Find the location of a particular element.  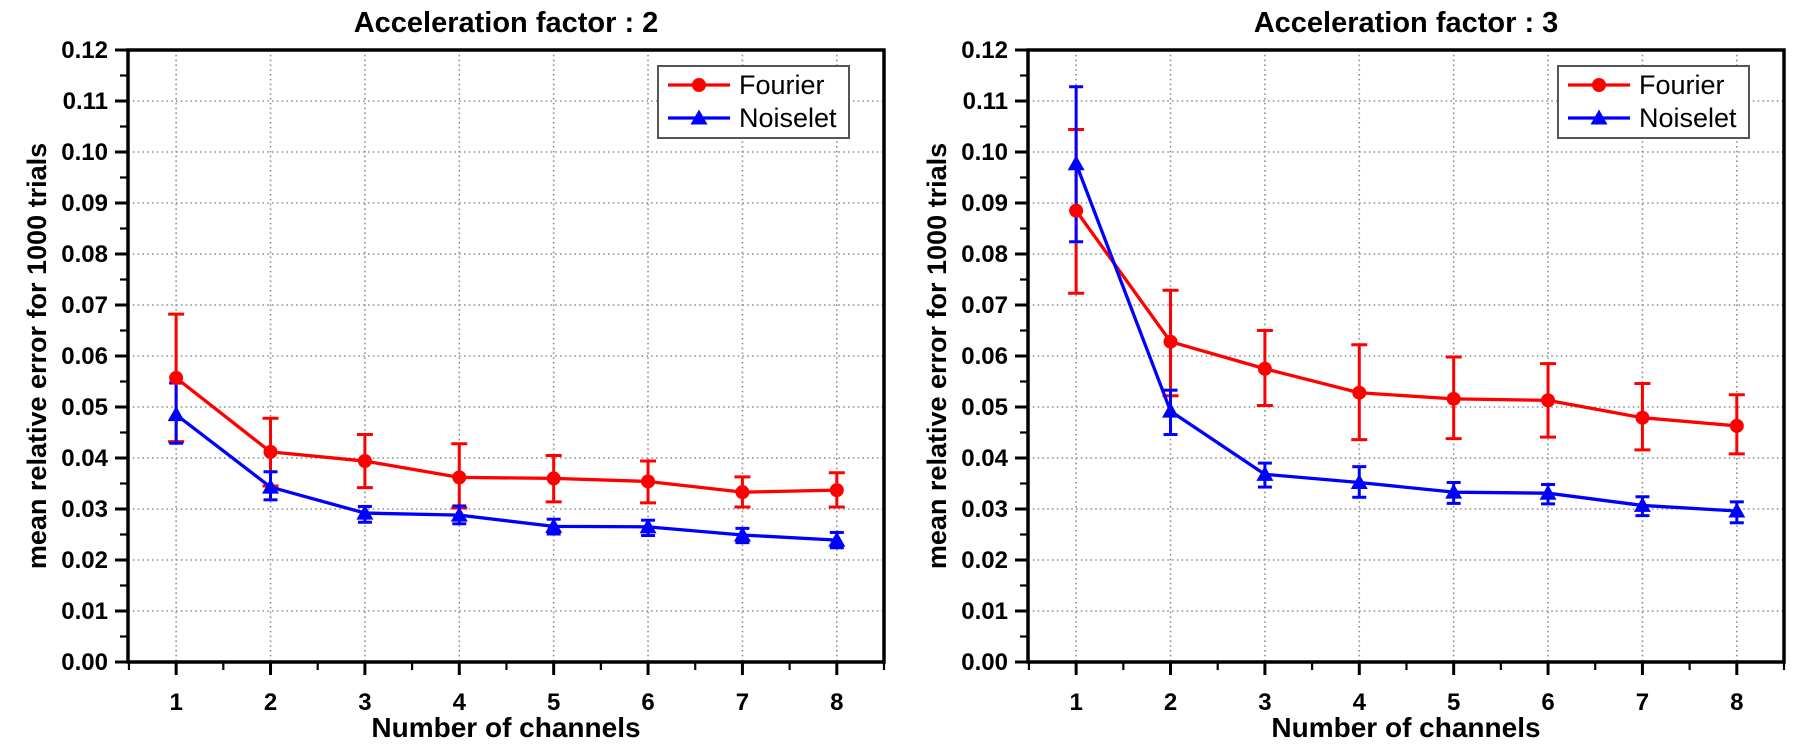

legend-box is located at coordinates (1653, 102).